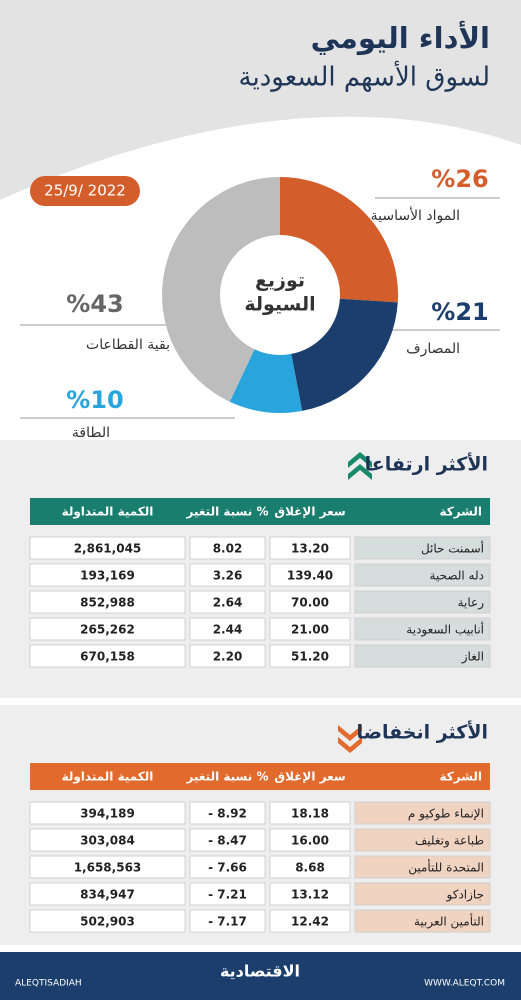 Image resolution: width=521 pixels, height=1000 pixels. What do you see at coordinates (280, 281) in the screenshot?
I see `donut-center-label: توزيع` at bounding box center [280, 281].